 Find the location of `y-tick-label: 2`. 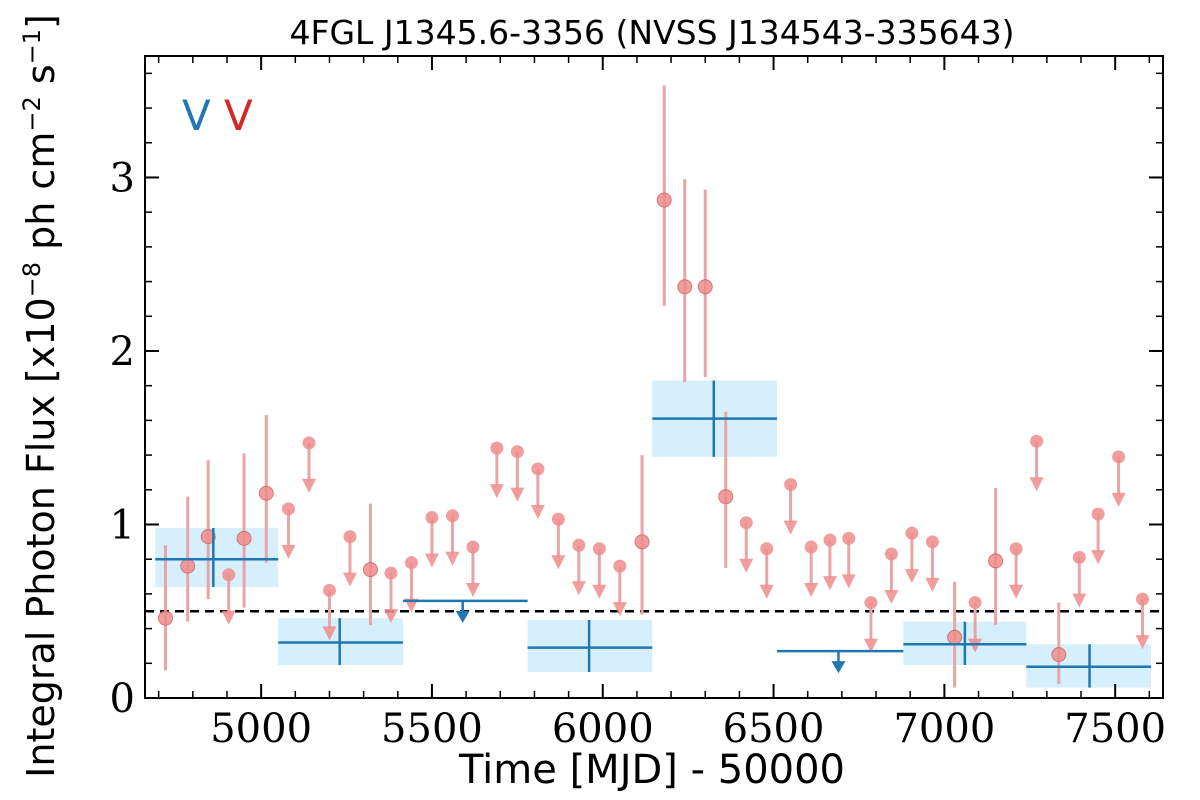

y-tick-label: 2 is located at coordinates (122, 352).